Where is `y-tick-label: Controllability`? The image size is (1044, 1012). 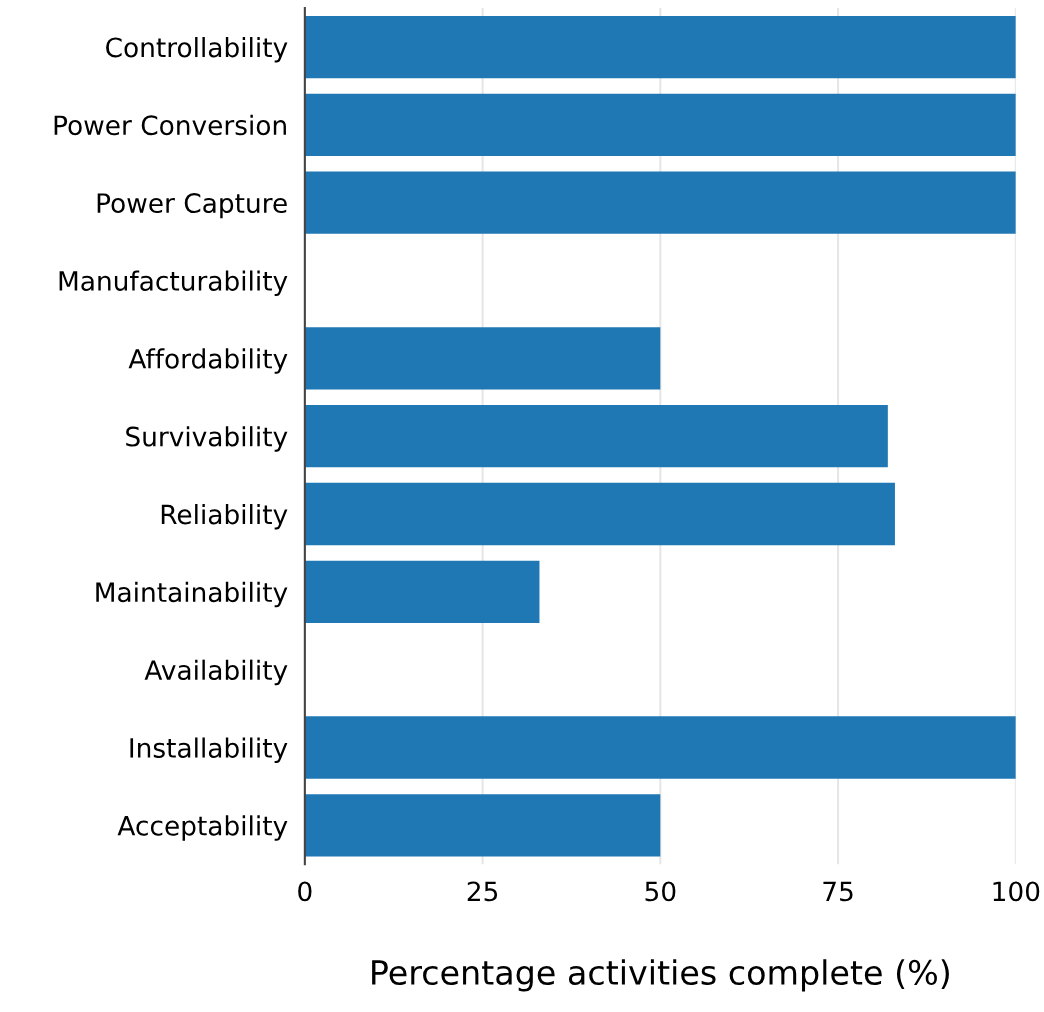
y-tick-label: Controllability is located at coordinates (197, 49).